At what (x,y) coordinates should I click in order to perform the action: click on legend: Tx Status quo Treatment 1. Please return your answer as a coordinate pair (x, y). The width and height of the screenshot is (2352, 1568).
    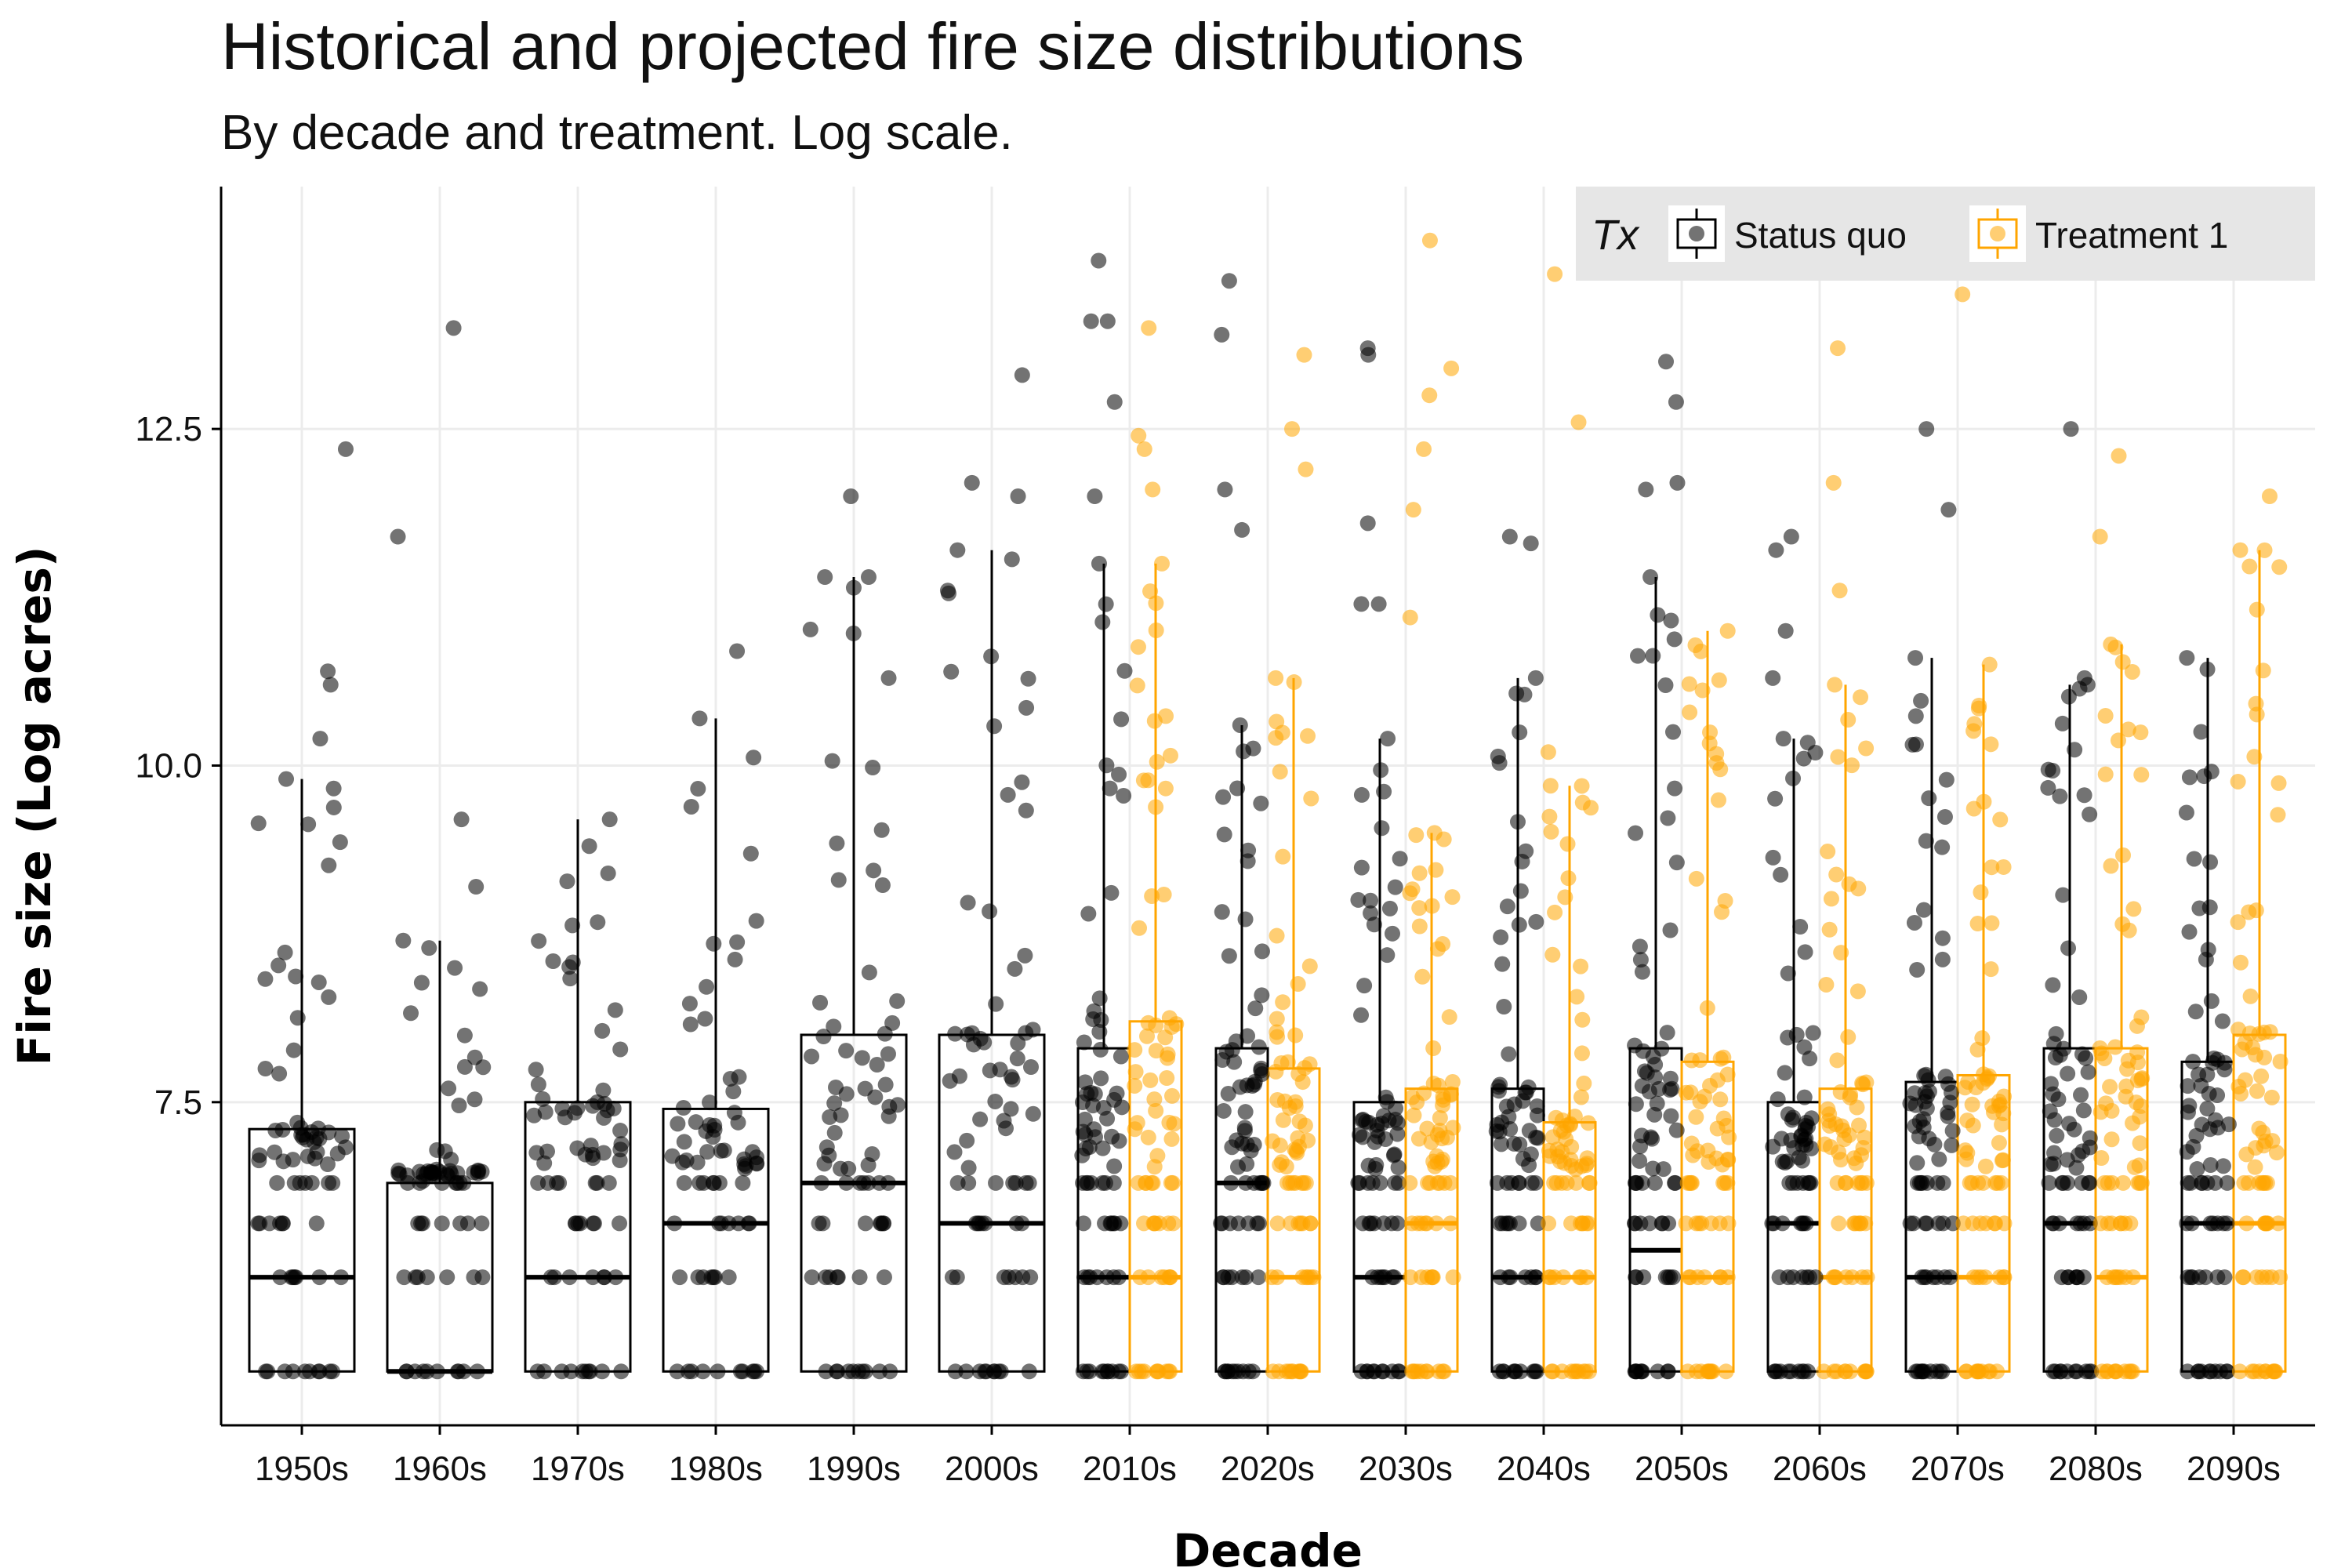
    Looking at the image, I should click on (1946, 234).